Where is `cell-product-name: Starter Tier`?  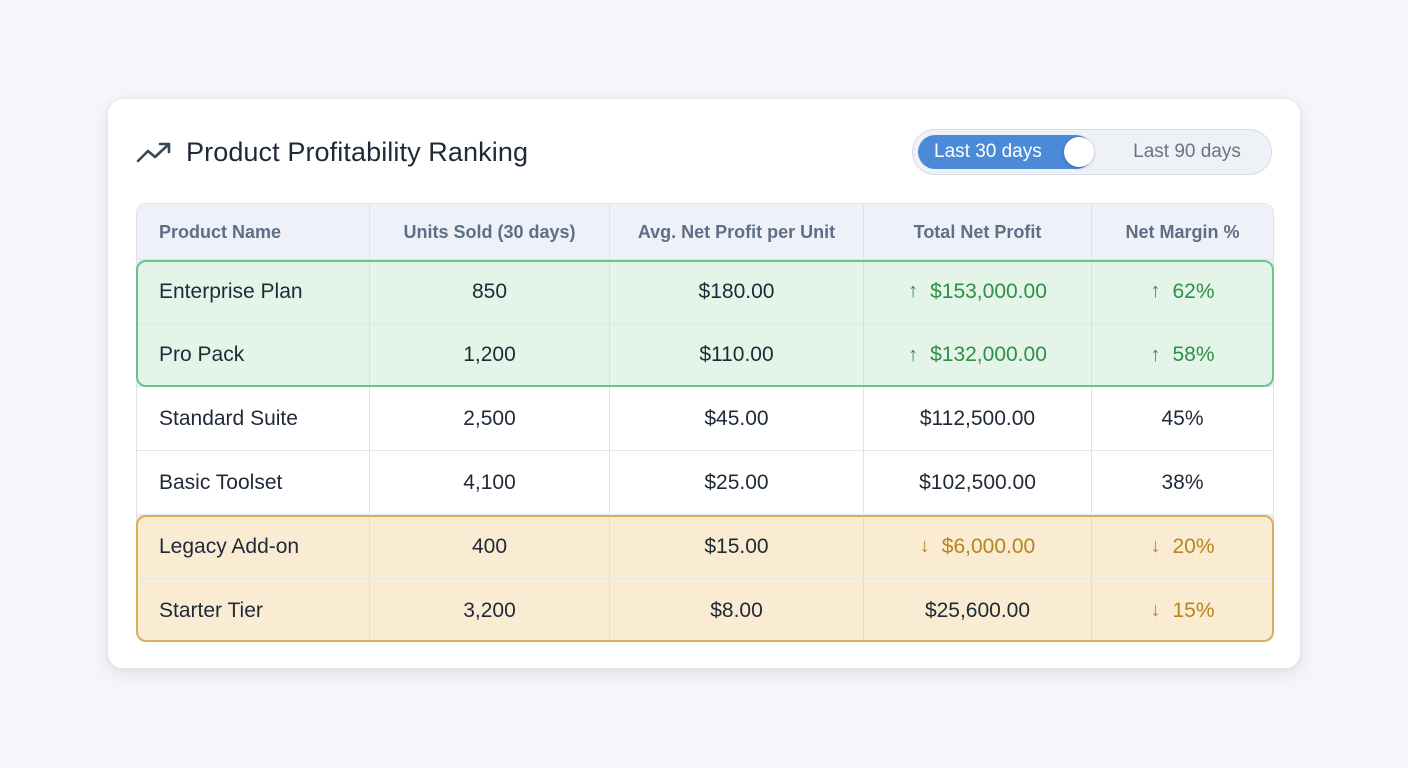 cell-product-name: Starter Tier is located at coordinates (253, 610).